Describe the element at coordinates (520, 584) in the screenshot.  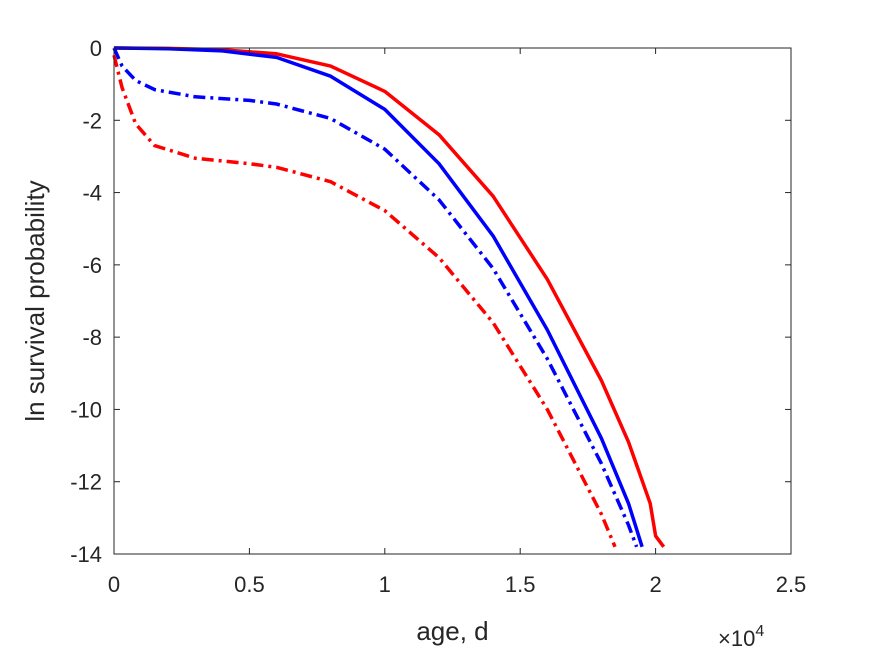
I see `x-tick-label: 1.5` at that location.